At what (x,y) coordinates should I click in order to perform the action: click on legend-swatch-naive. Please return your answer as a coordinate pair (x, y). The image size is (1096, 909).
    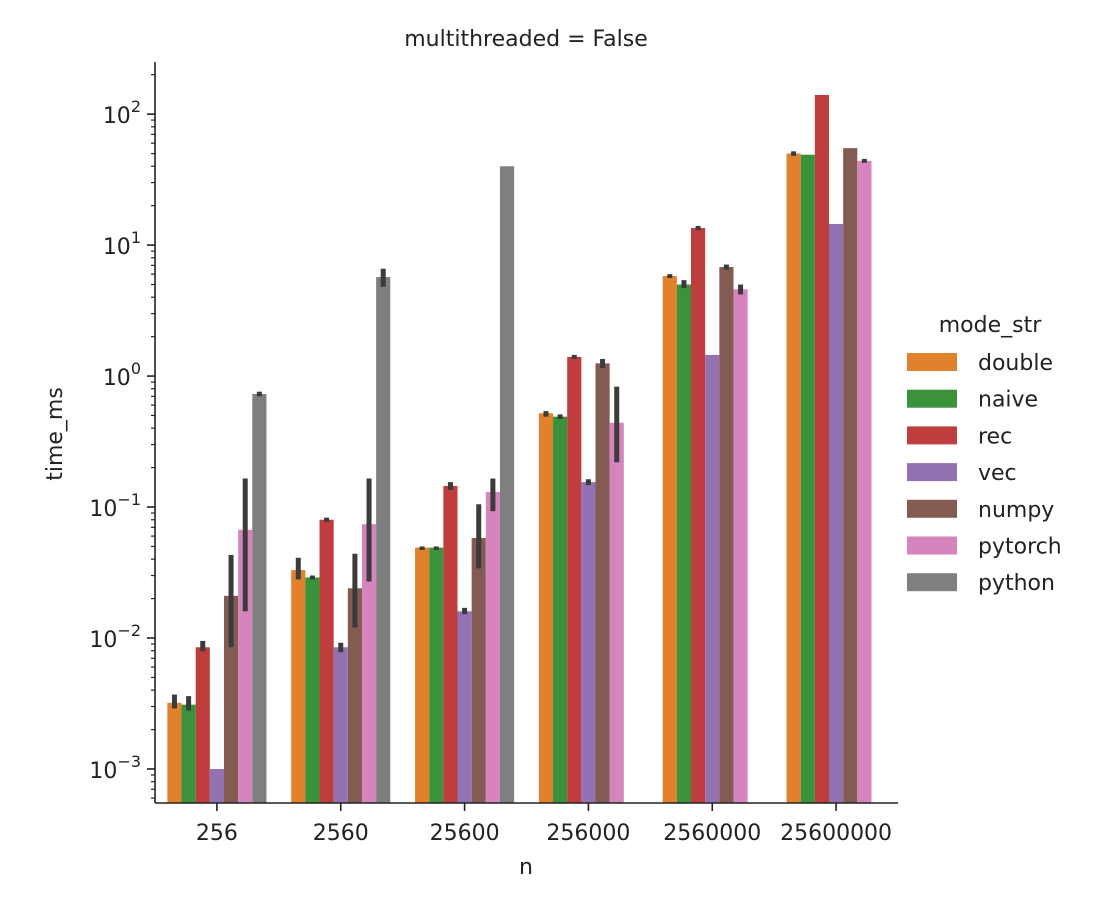
    Looking at the image, I should click on (932, 398).